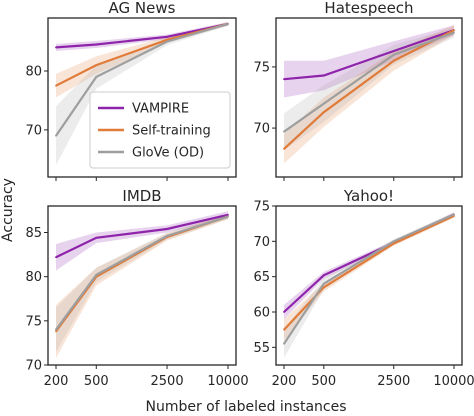 This screenshot has width=474, height=416. Describe the element at coordinates (8, 210) in the screenshot. I see `y-axis-label: Accuracy` at that location.